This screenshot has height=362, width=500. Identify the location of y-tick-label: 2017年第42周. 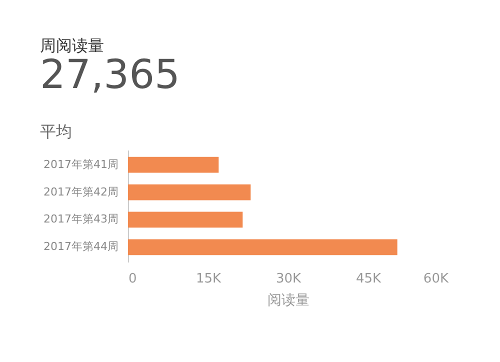
(81, 191).